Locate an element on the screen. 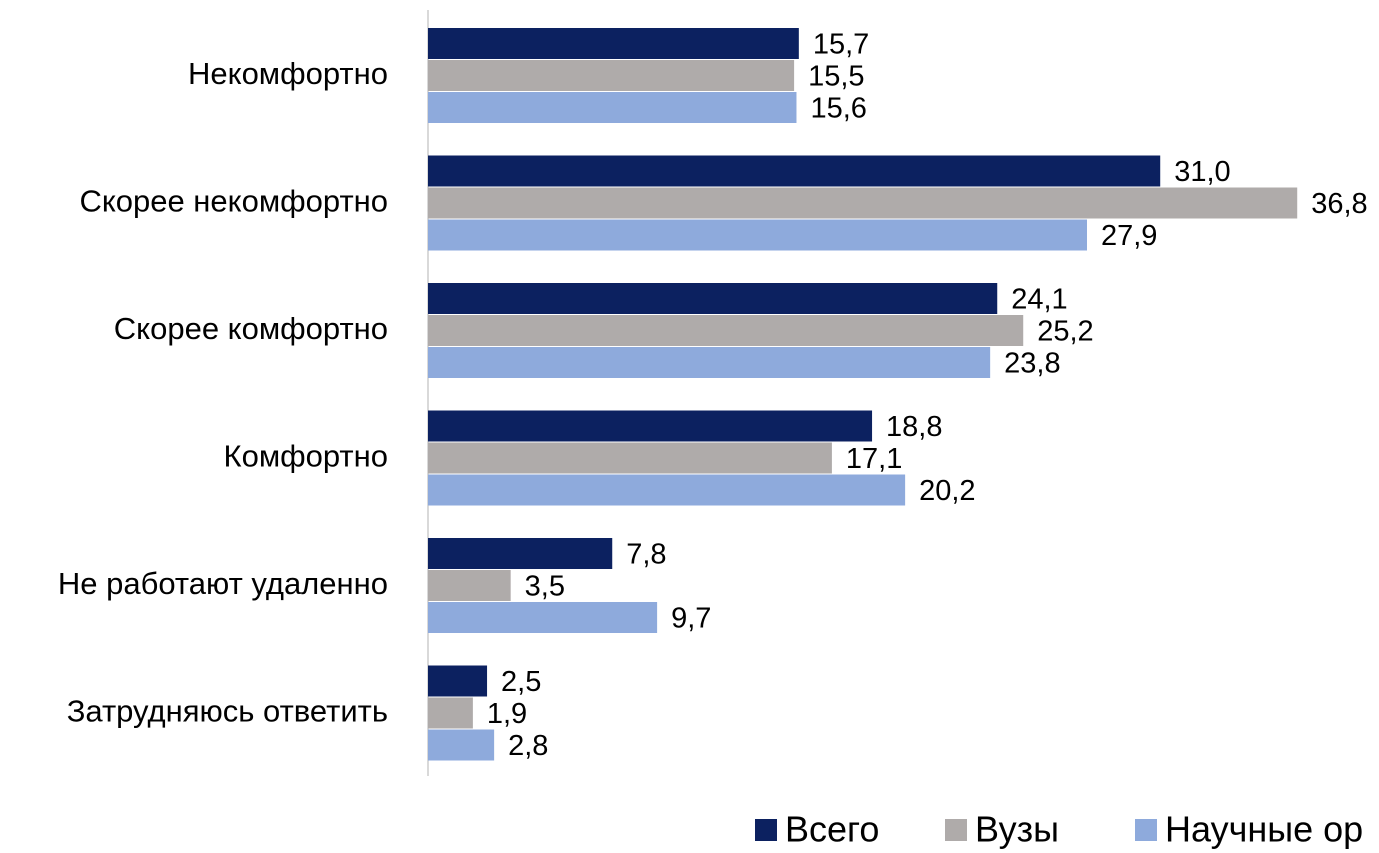  value-label: 9,7 is located at coordinates (691, 619).